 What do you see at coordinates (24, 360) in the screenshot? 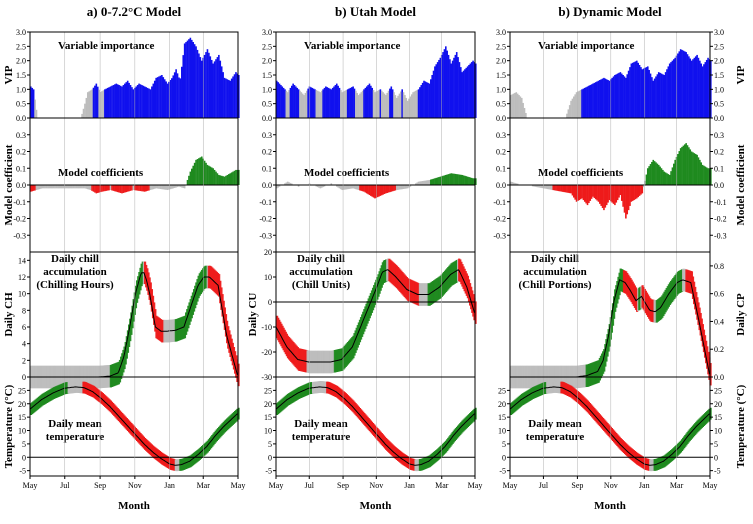
I see `y-tick-label: 2` at bounding box center [24, 360].